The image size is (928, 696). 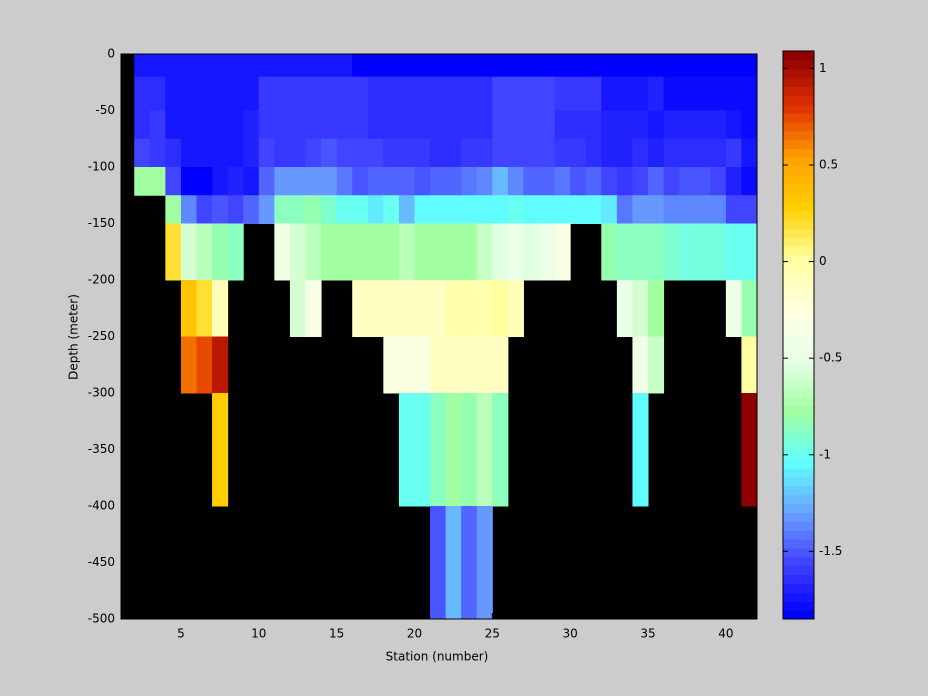 What do you see at coordinates (830, 551) in the screenshot?
I see `colorbar-tick-label: -1.5` at bounding box center [830, 551].